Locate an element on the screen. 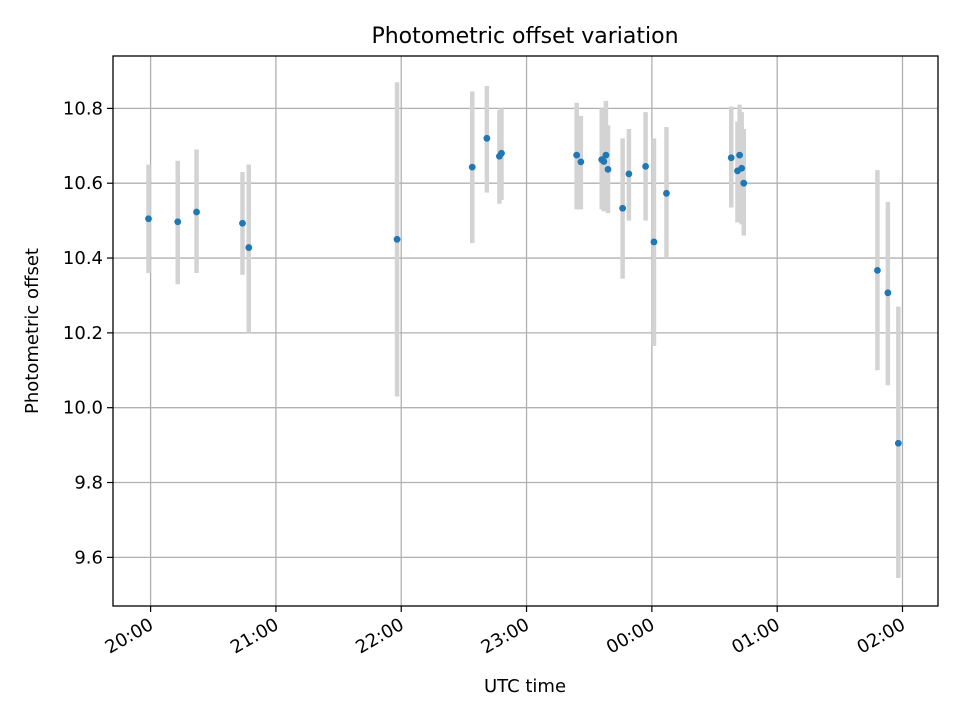  x-axis-ticks: 20:00 21:00 22:00 23:00 00:00 01:00 02:00 is located at coordinates (505, 632).